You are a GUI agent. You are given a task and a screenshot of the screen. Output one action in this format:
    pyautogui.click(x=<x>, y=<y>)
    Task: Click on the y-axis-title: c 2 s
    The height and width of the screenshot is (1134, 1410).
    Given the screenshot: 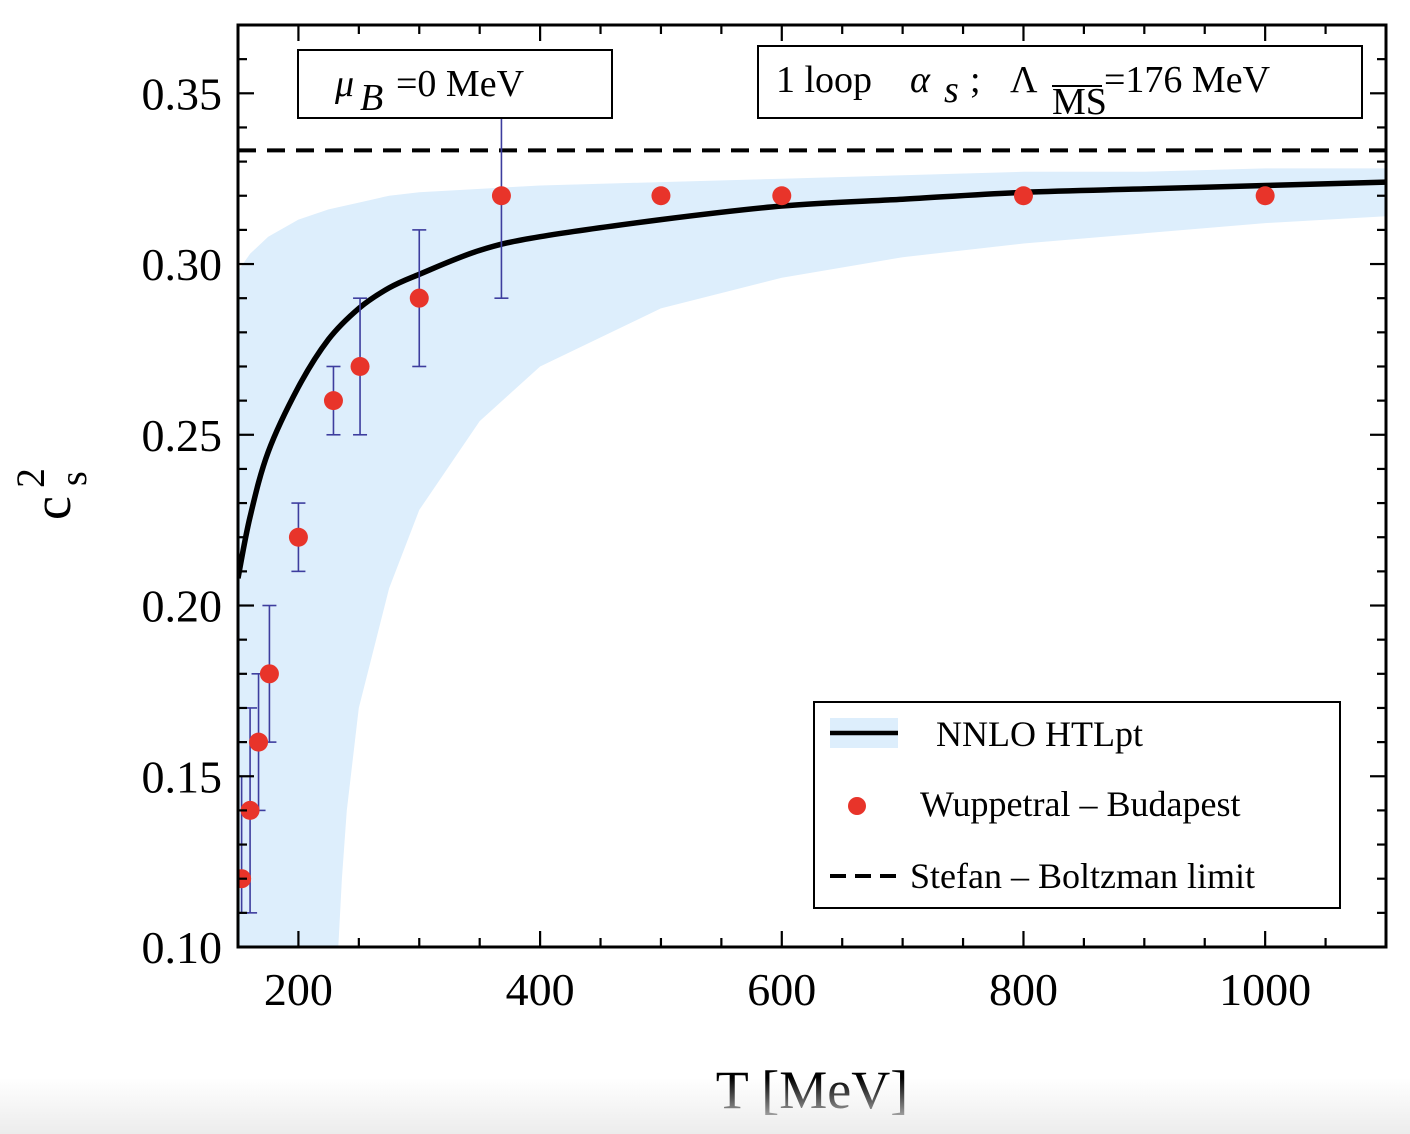 What is the action you would take?
    pyautogui.click(x=51, y=494)
    